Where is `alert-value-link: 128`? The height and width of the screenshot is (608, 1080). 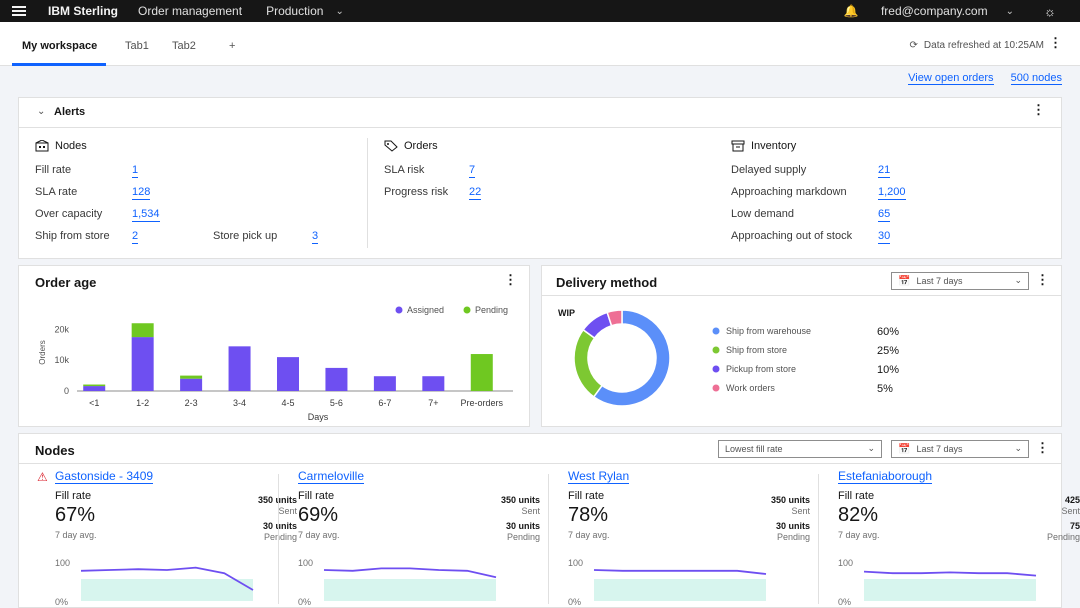
alert-value-link: 128 is located at coordinates (141, 193).